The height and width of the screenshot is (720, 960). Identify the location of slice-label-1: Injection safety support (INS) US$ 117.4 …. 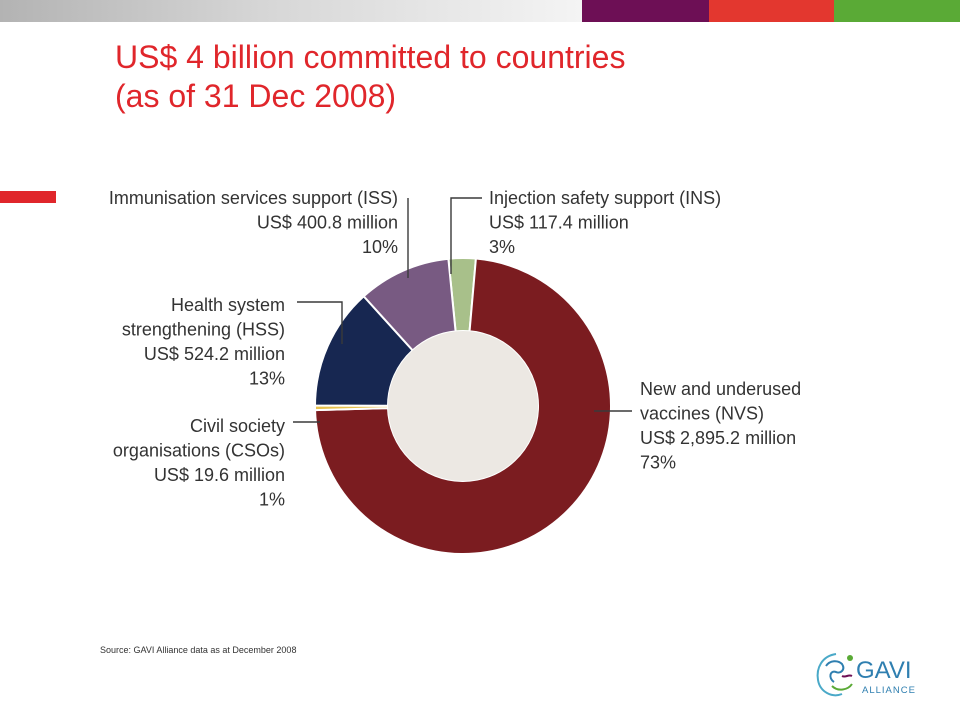
(605, 222).